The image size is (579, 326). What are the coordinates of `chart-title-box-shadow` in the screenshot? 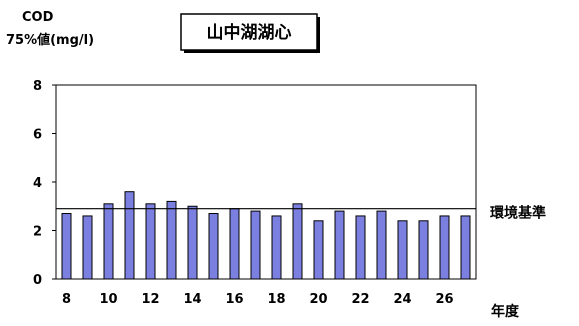 It's located at (318, 35).